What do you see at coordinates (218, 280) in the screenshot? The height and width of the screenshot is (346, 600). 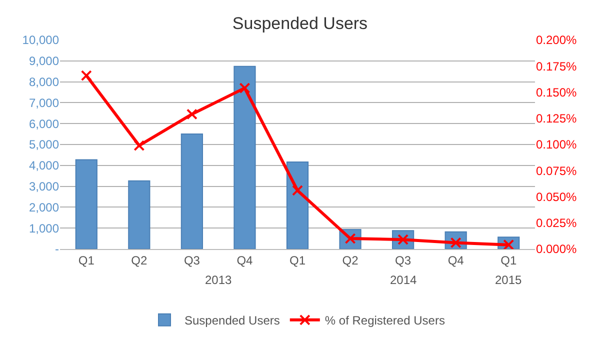 I see `text: 2013` at bounding box center [218, 280].